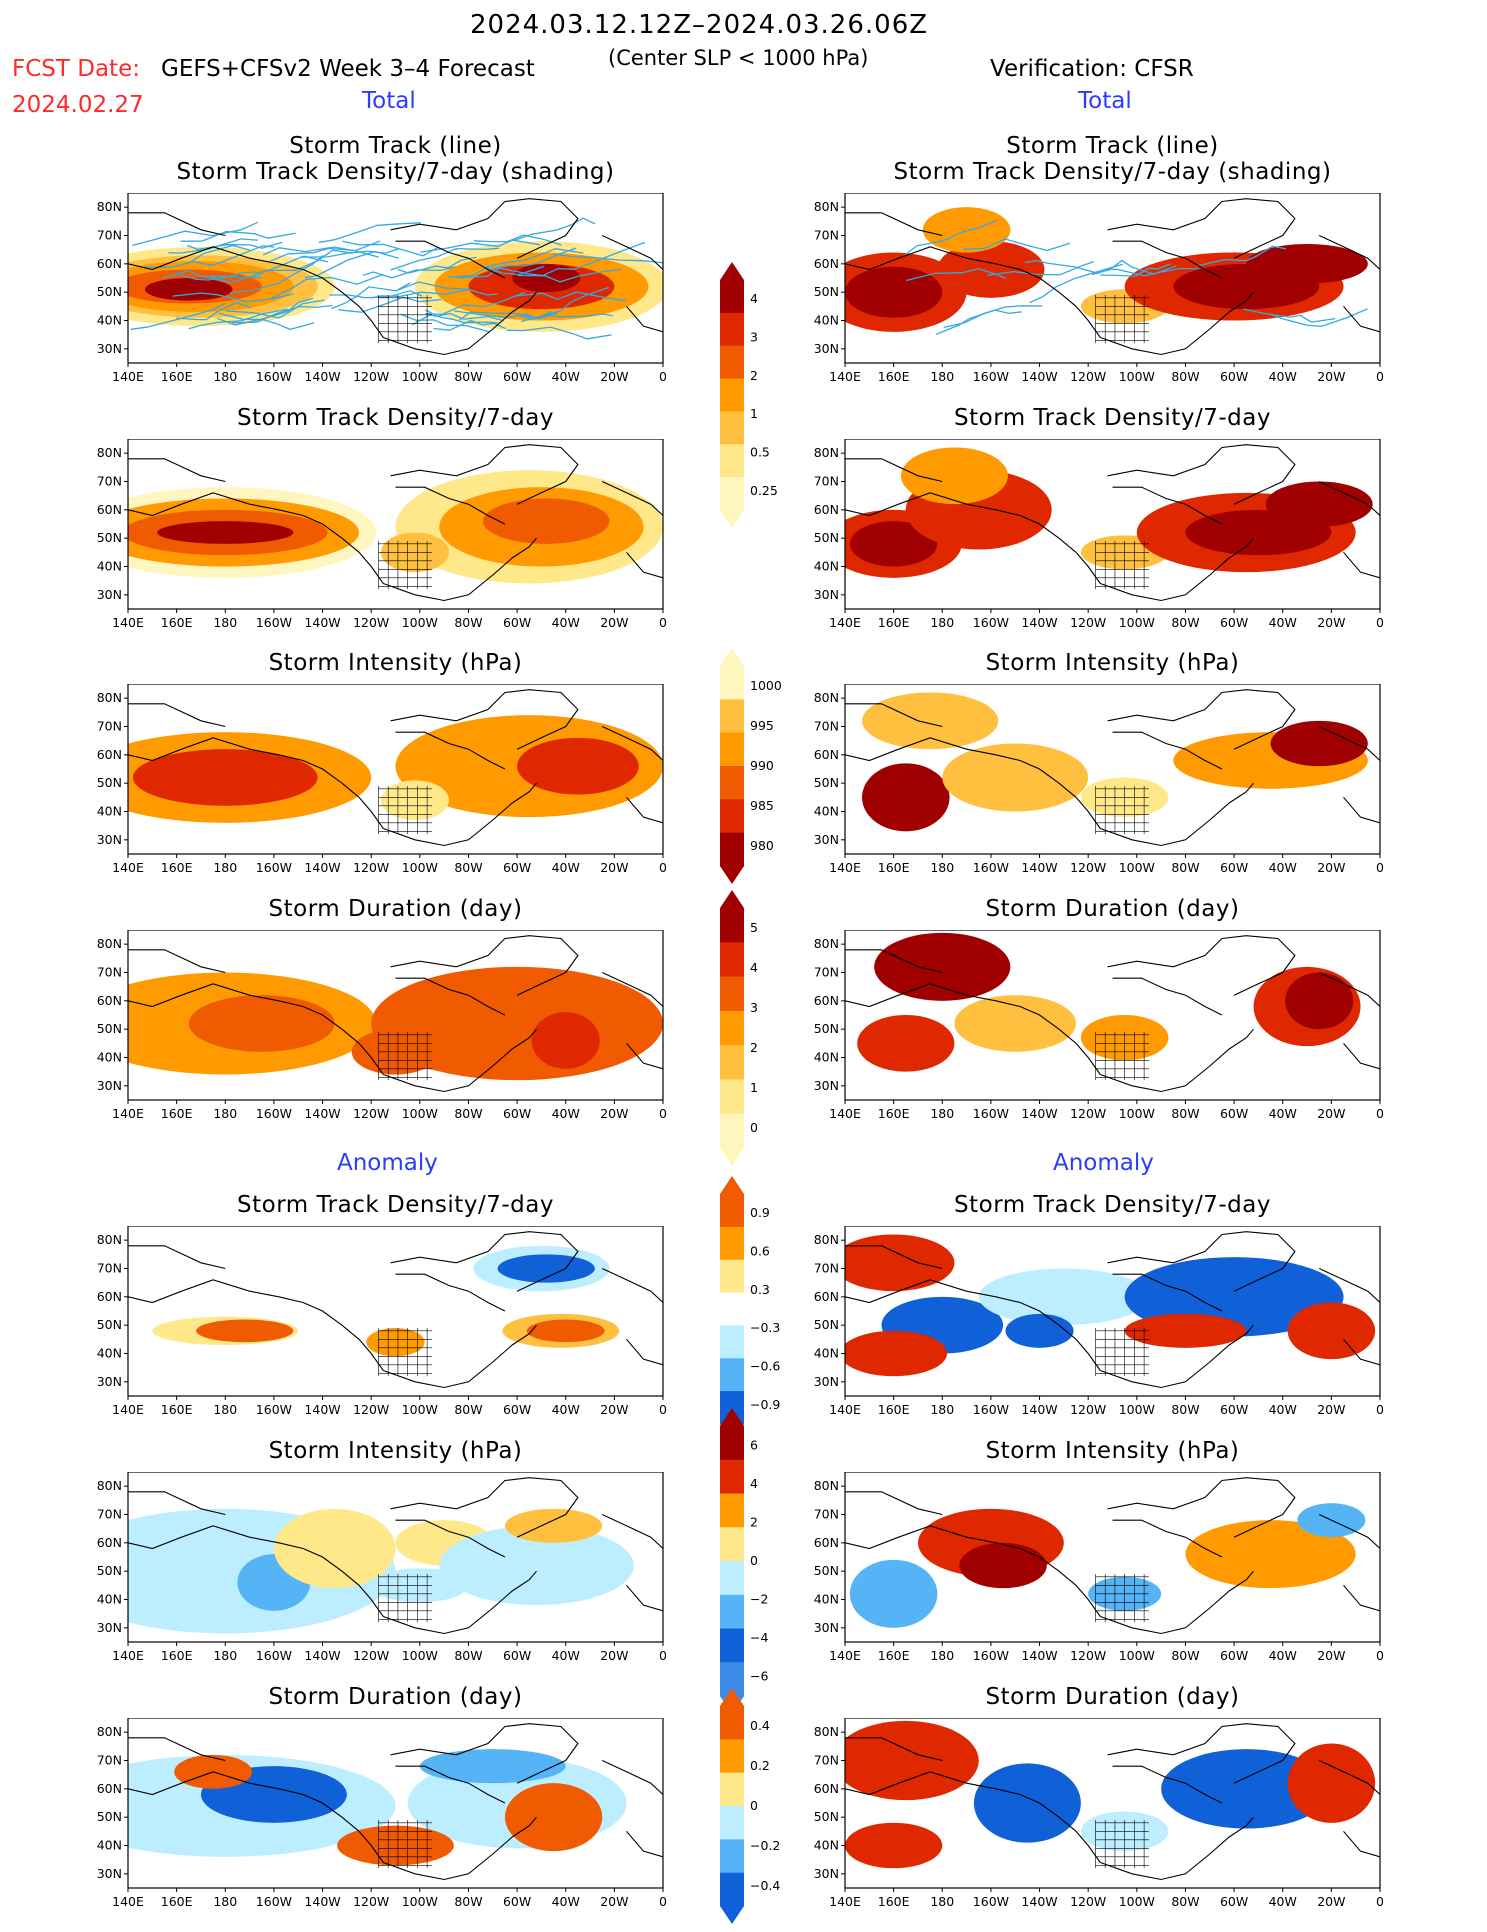 The height and width of the screenshot is (1932, 1487). Describe the element at coordinates (732, 657) in the screenshot. I see `colorbar-arrow` at that location.